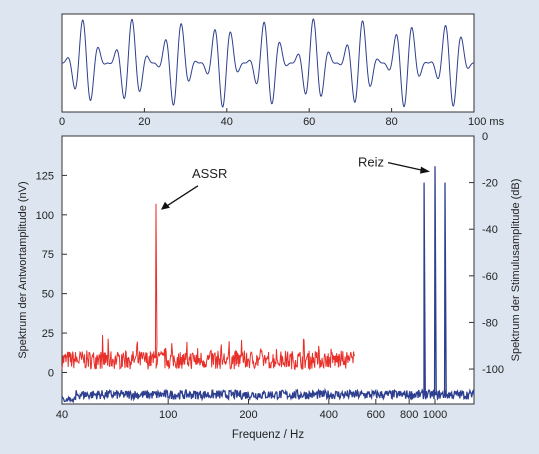 The width and height of the screenshot is (539, 454). What do you see at coordinates (209, 173) in the screenshot?
I see `annotation-assr: ASSR` at bounding box center [209, 173].